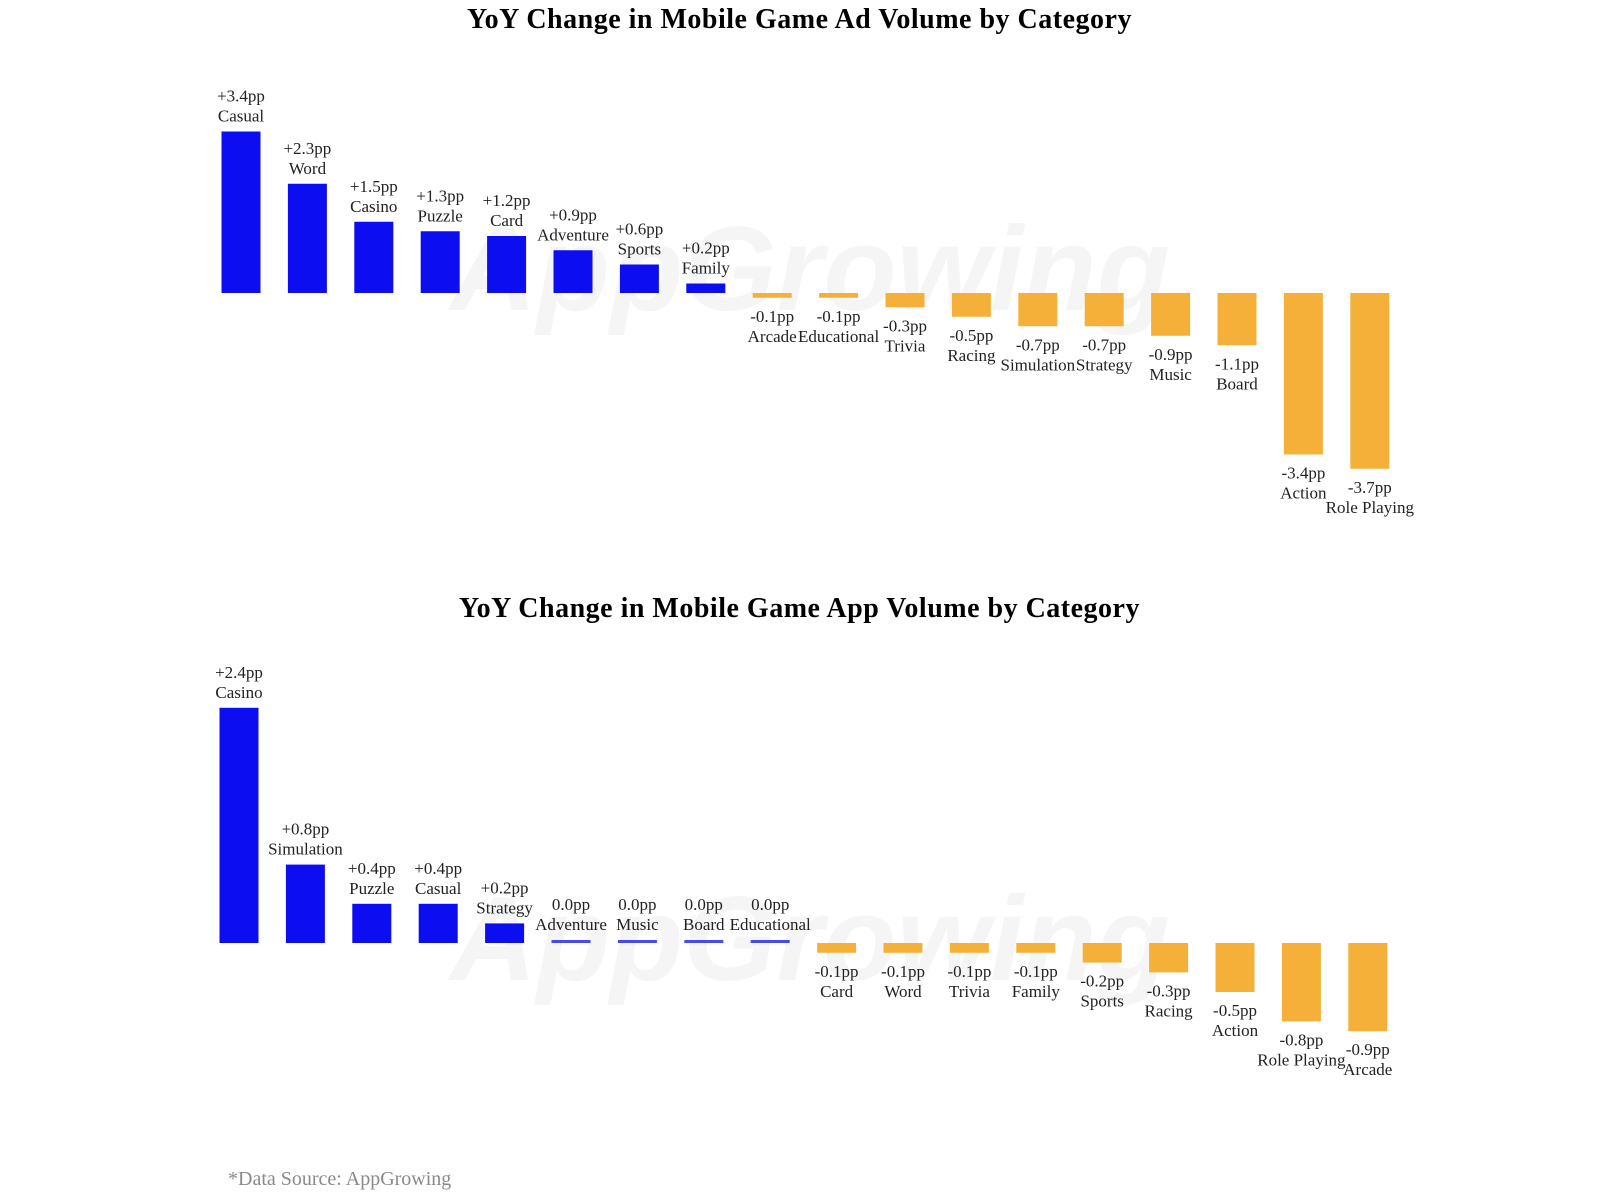 The image size is (1599, 1196). What do you see at coordinates (507, 220) in the screenshot?
I see `ad-category-label-card: Card` at bounding box center [507, 220].